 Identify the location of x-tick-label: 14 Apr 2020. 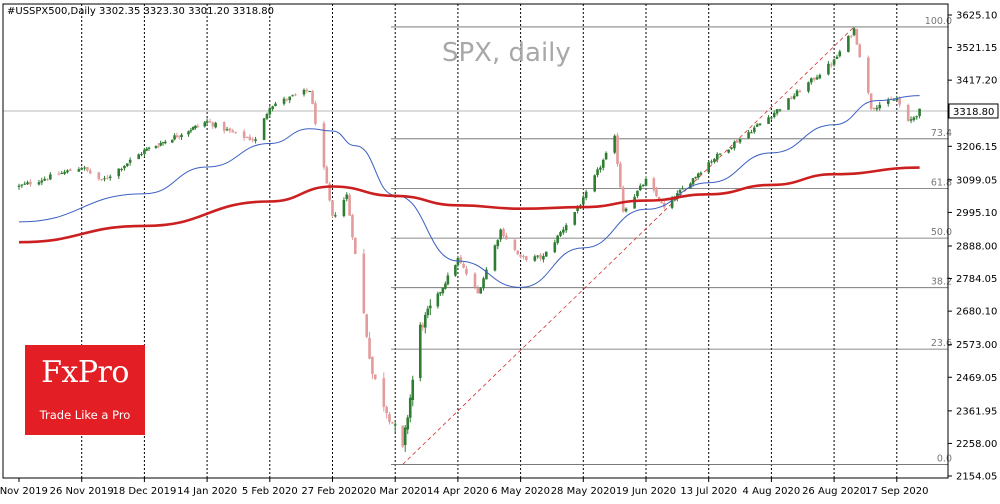
(458, 491).